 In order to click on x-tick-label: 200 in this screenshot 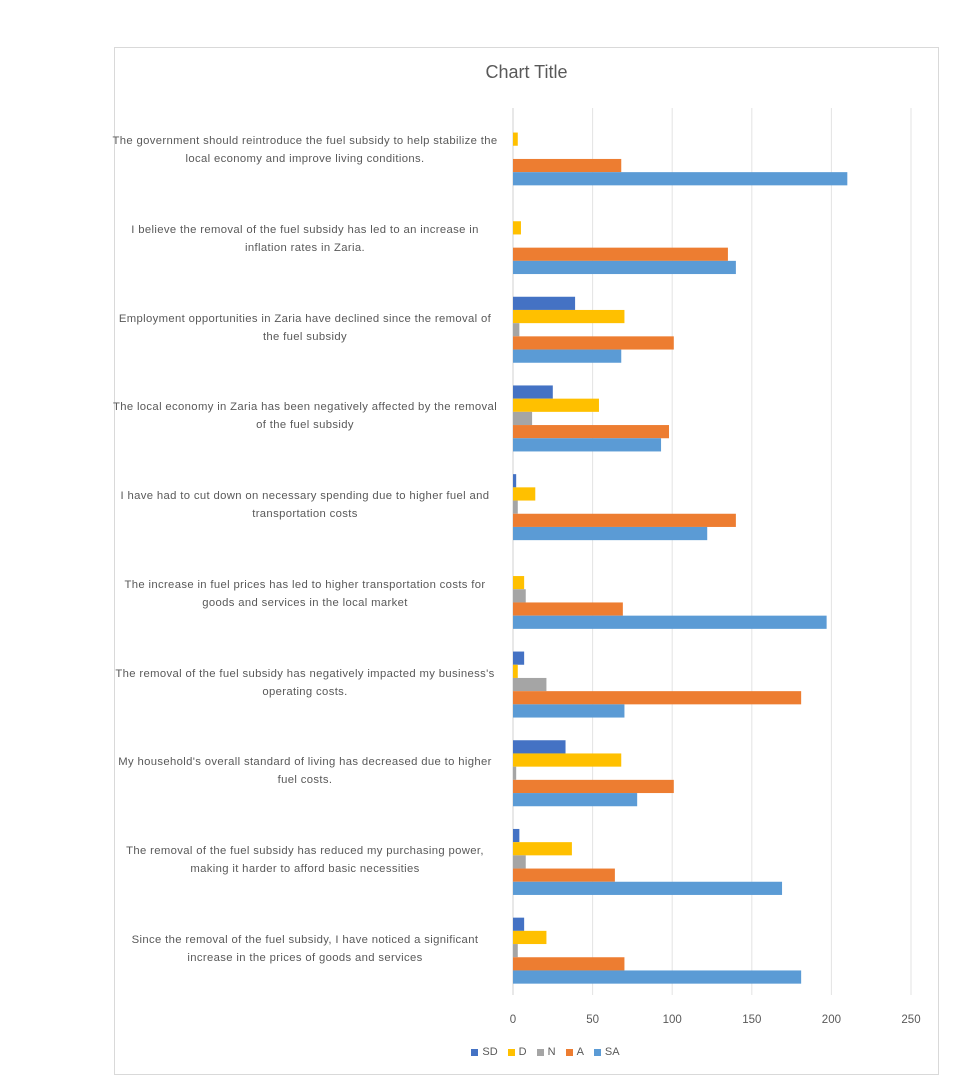, I will do `click(831, 1020)`.